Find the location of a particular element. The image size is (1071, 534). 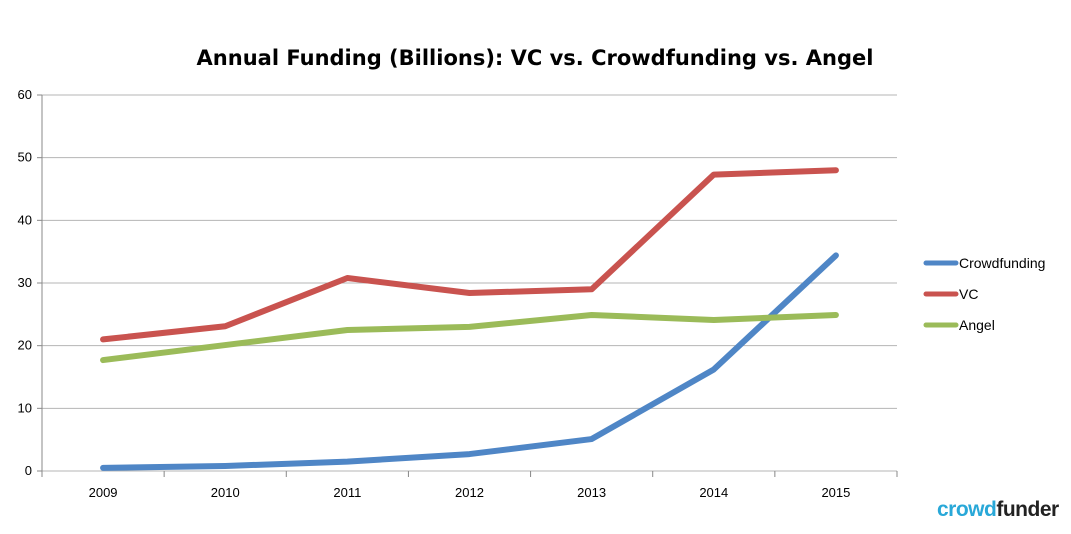

y-tick-label: 10 is located at coordinates (25, 407).